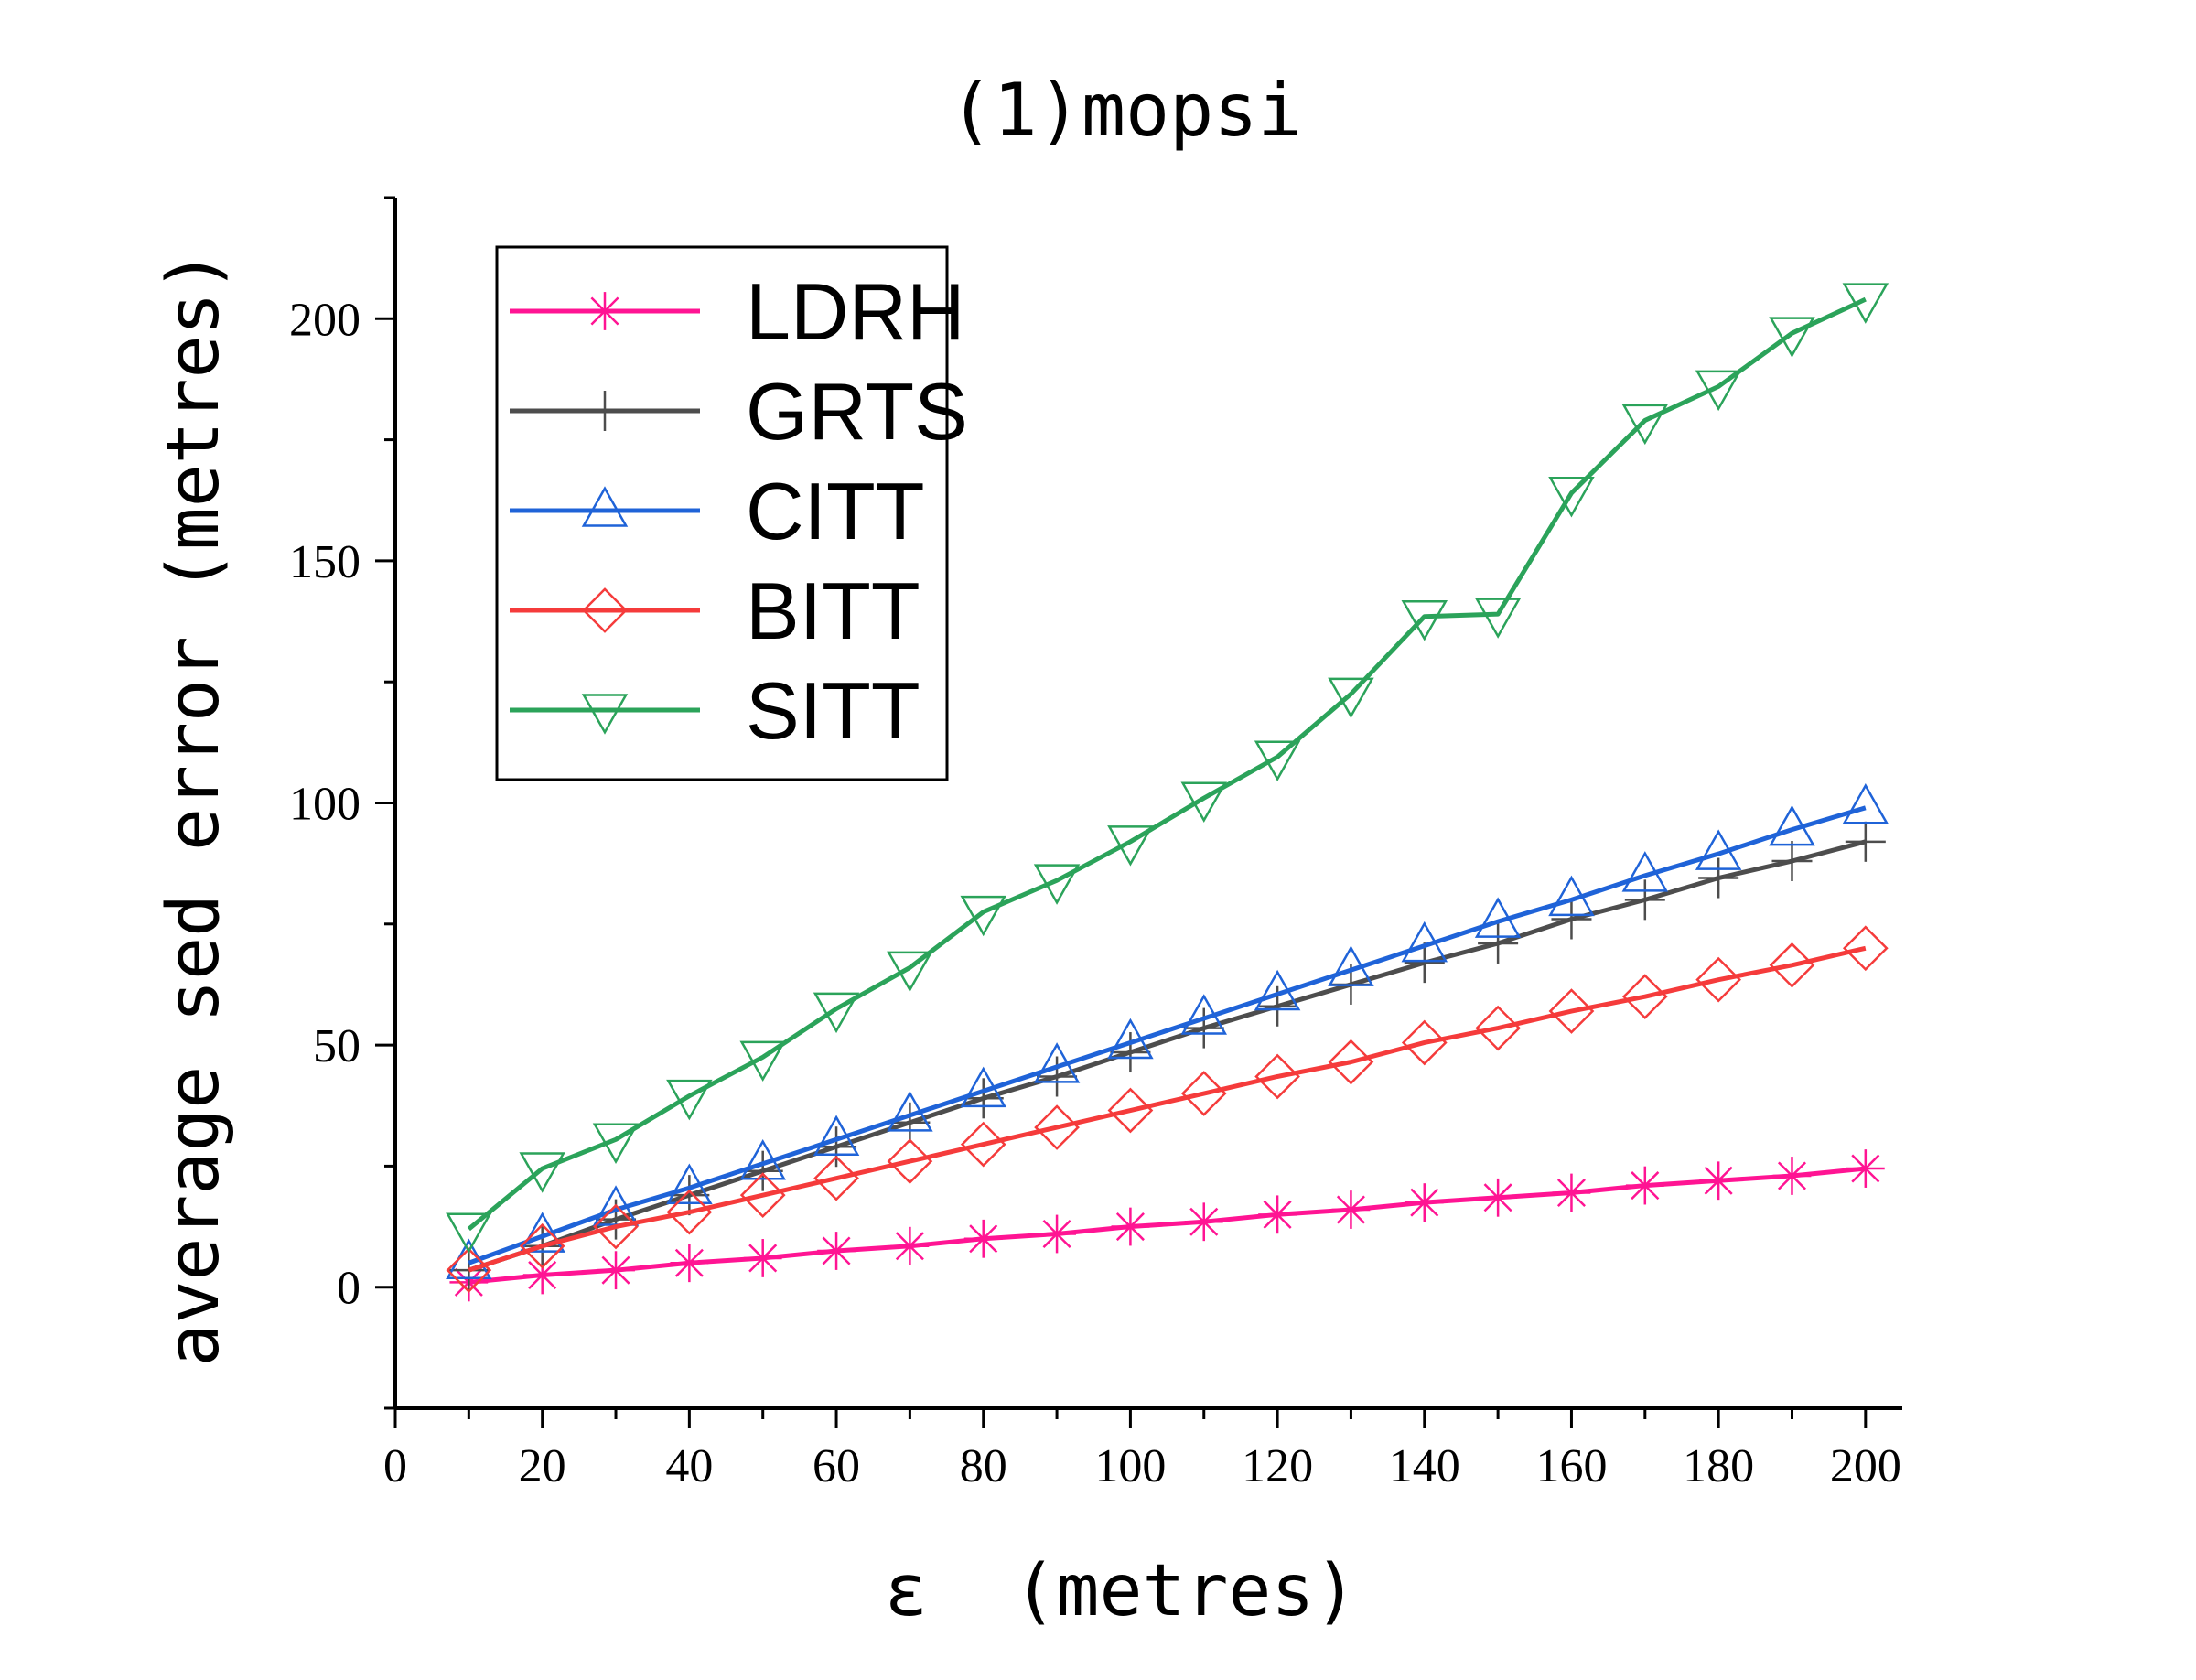 This screenshot has height=1680, width=2196. I want to click on legend-item-sitt: SITT, so click(715, 710).